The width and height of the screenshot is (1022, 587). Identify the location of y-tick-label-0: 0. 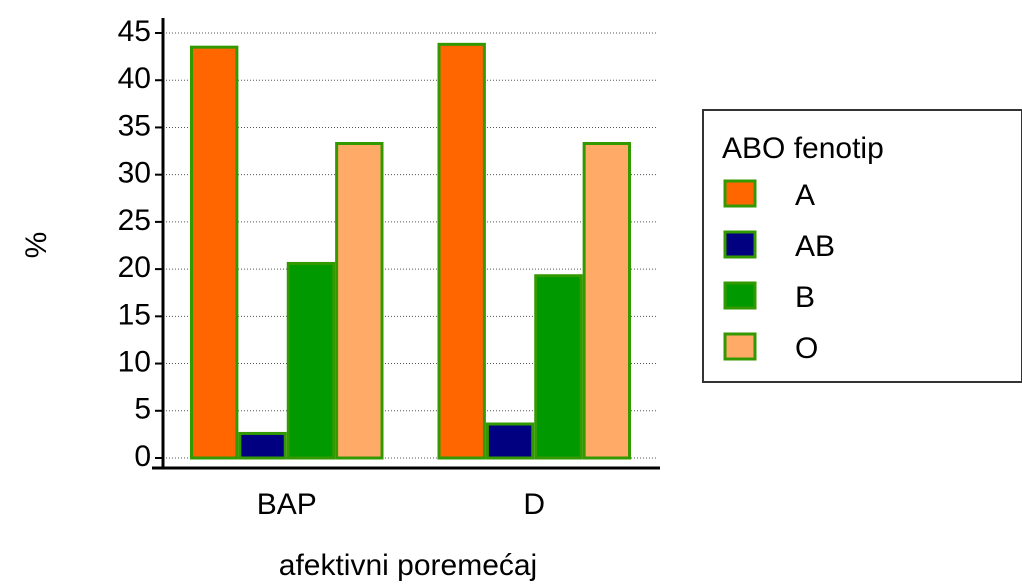
(142, 456).